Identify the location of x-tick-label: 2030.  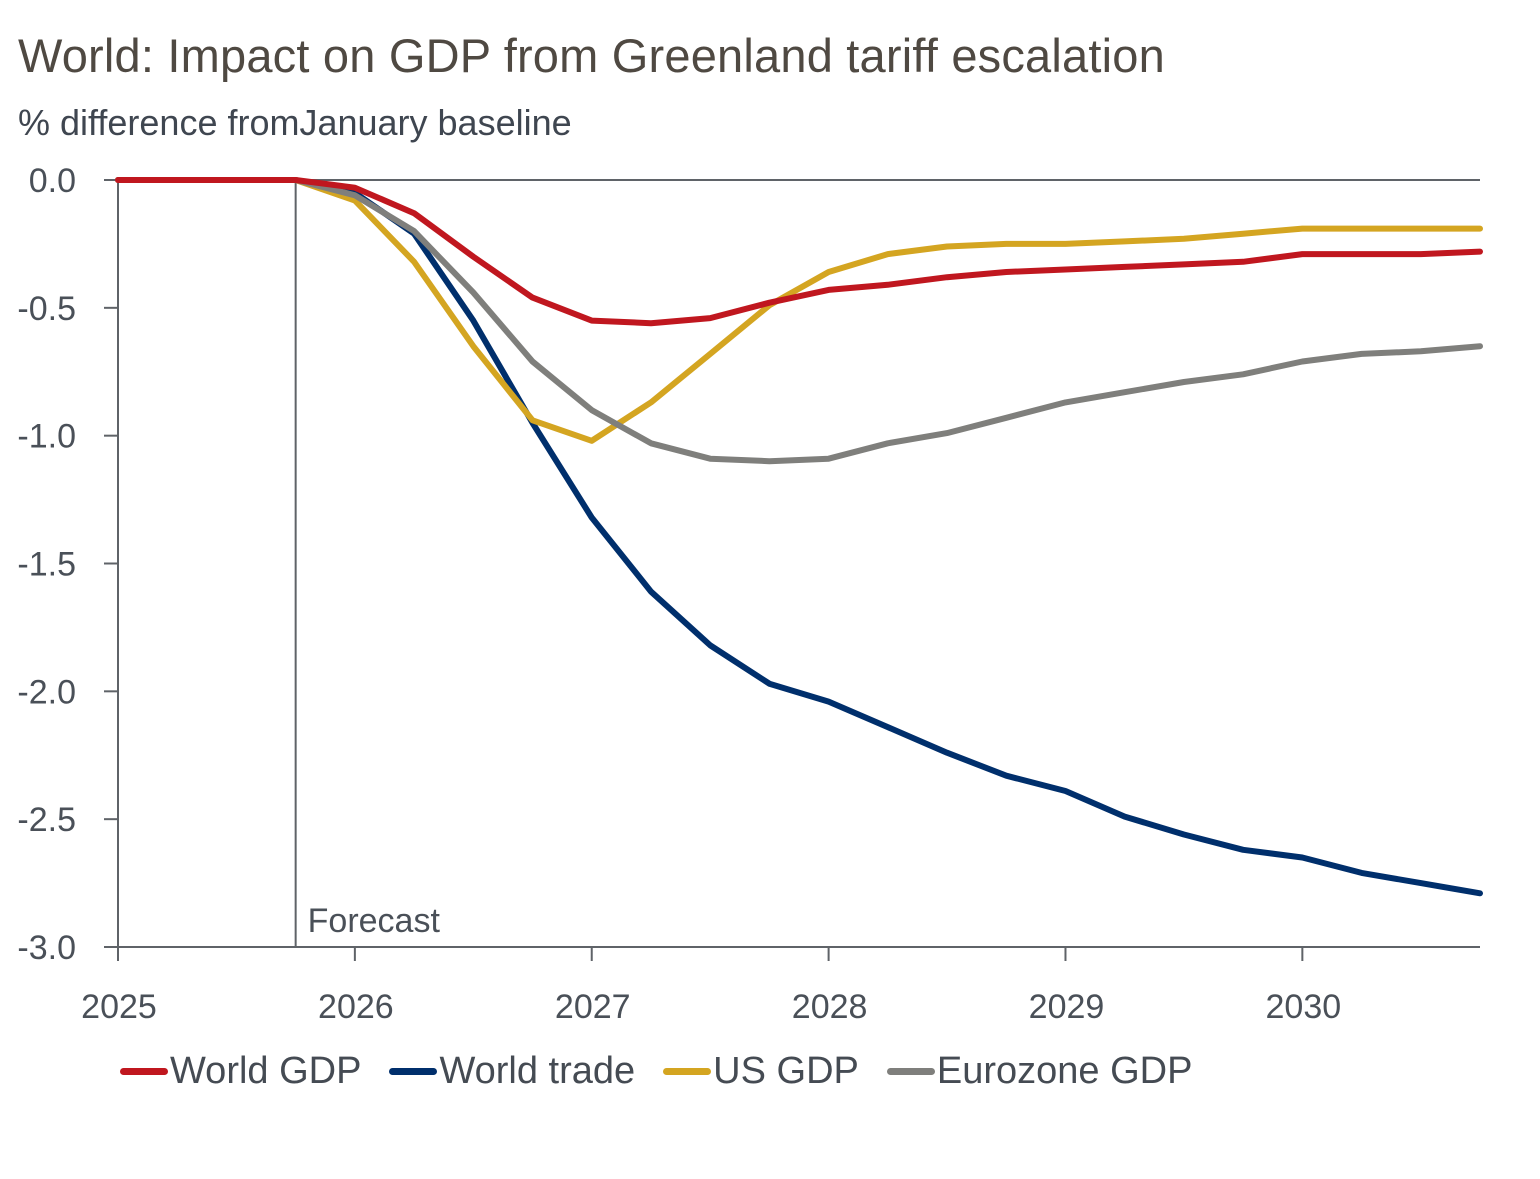
(1304, 1007).